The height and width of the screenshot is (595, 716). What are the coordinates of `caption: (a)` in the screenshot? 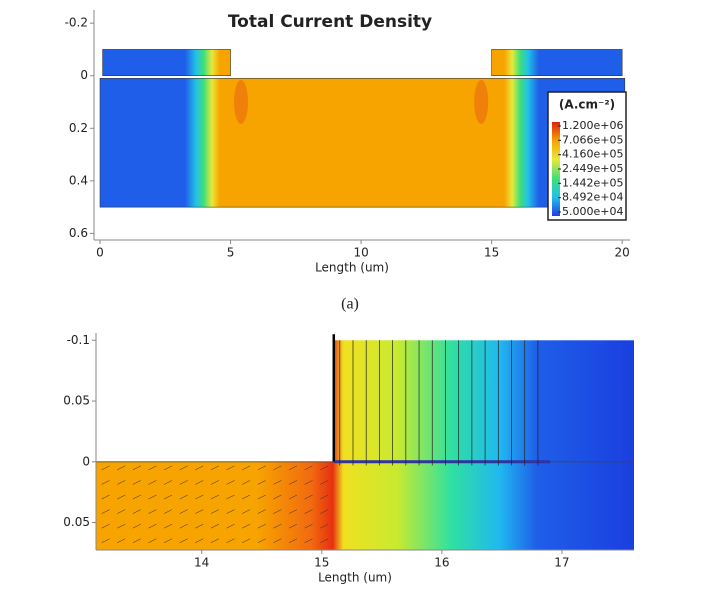 It's located at (350, 304).